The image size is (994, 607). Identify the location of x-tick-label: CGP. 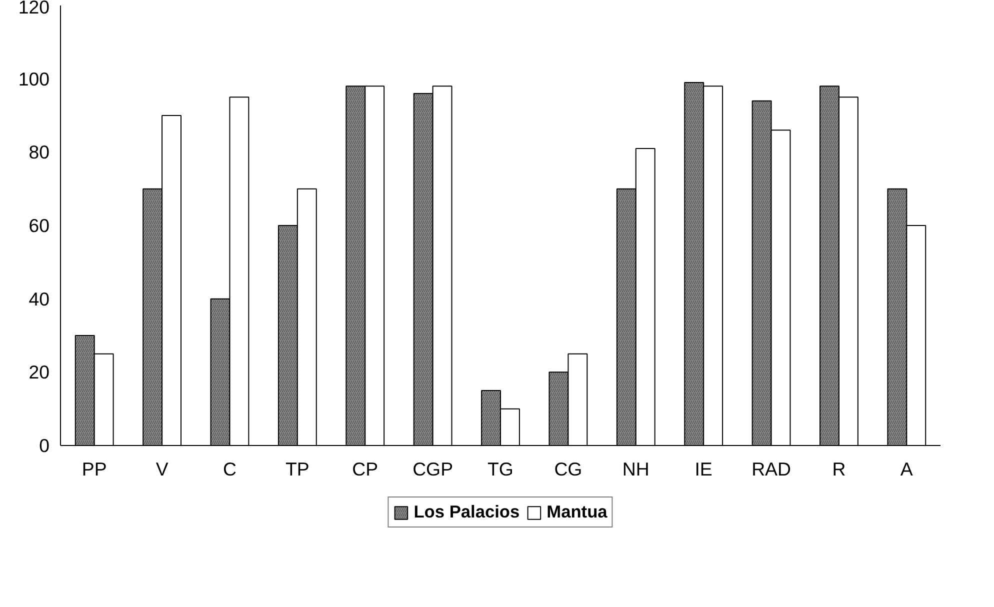
(433, 469).